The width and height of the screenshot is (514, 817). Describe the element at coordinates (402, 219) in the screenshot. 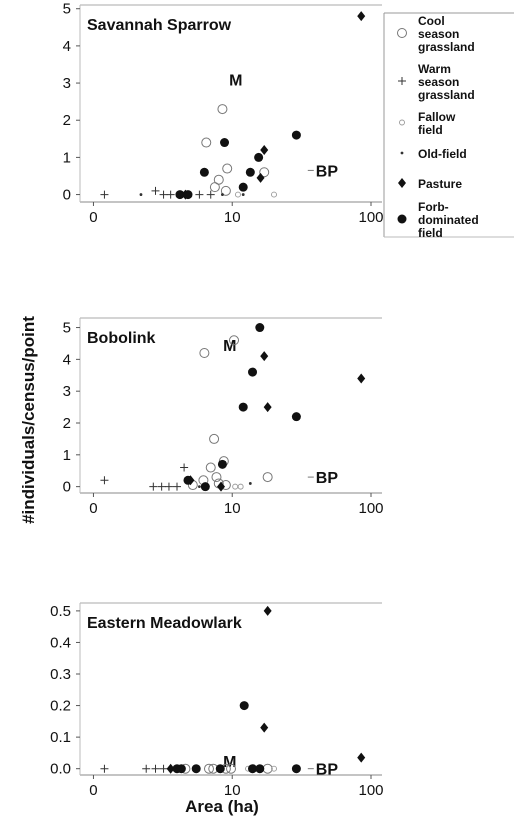

I see `legend-marker-forb` at that location.